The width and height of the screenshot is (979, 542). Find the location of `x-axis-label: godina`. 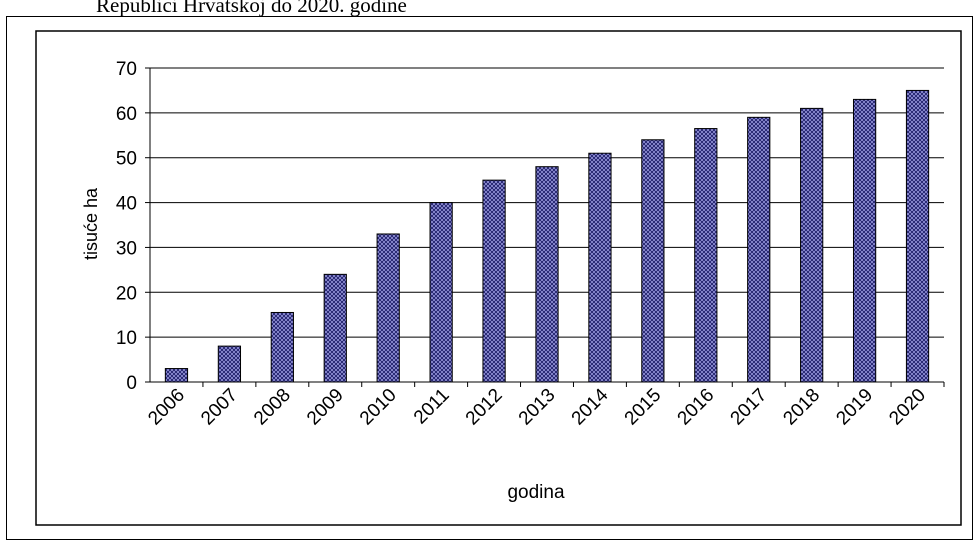

x-axis-label: godina is located at coordinates (535, 492).